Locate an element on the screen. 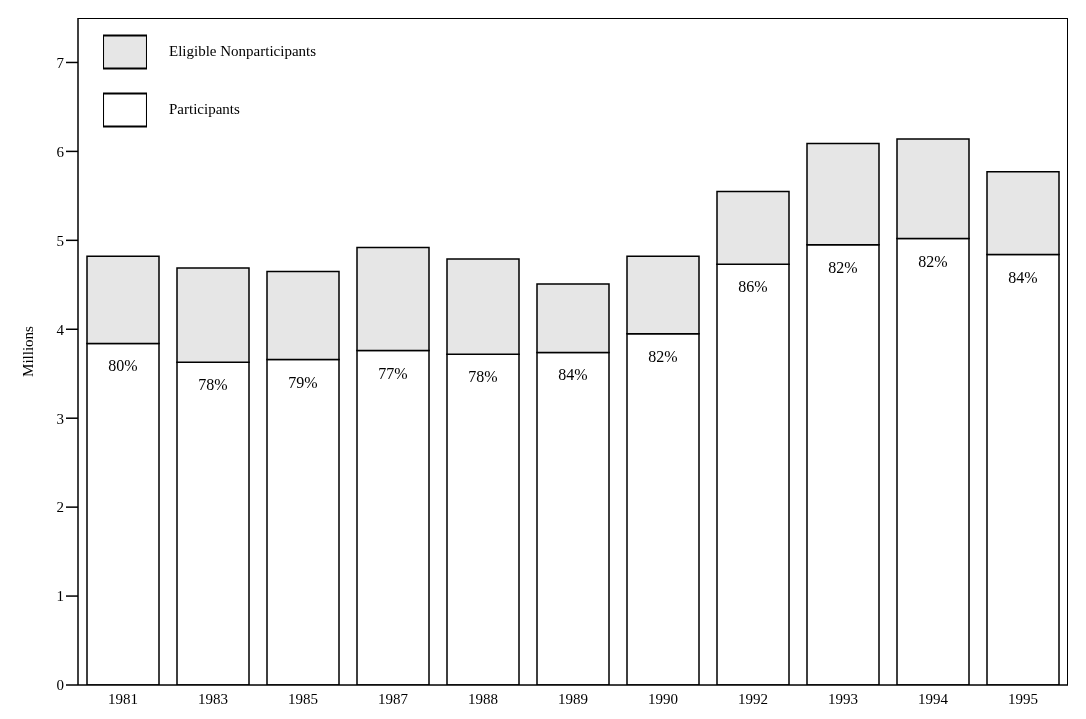  annotation: 86% is located at coordinates (753, 287).